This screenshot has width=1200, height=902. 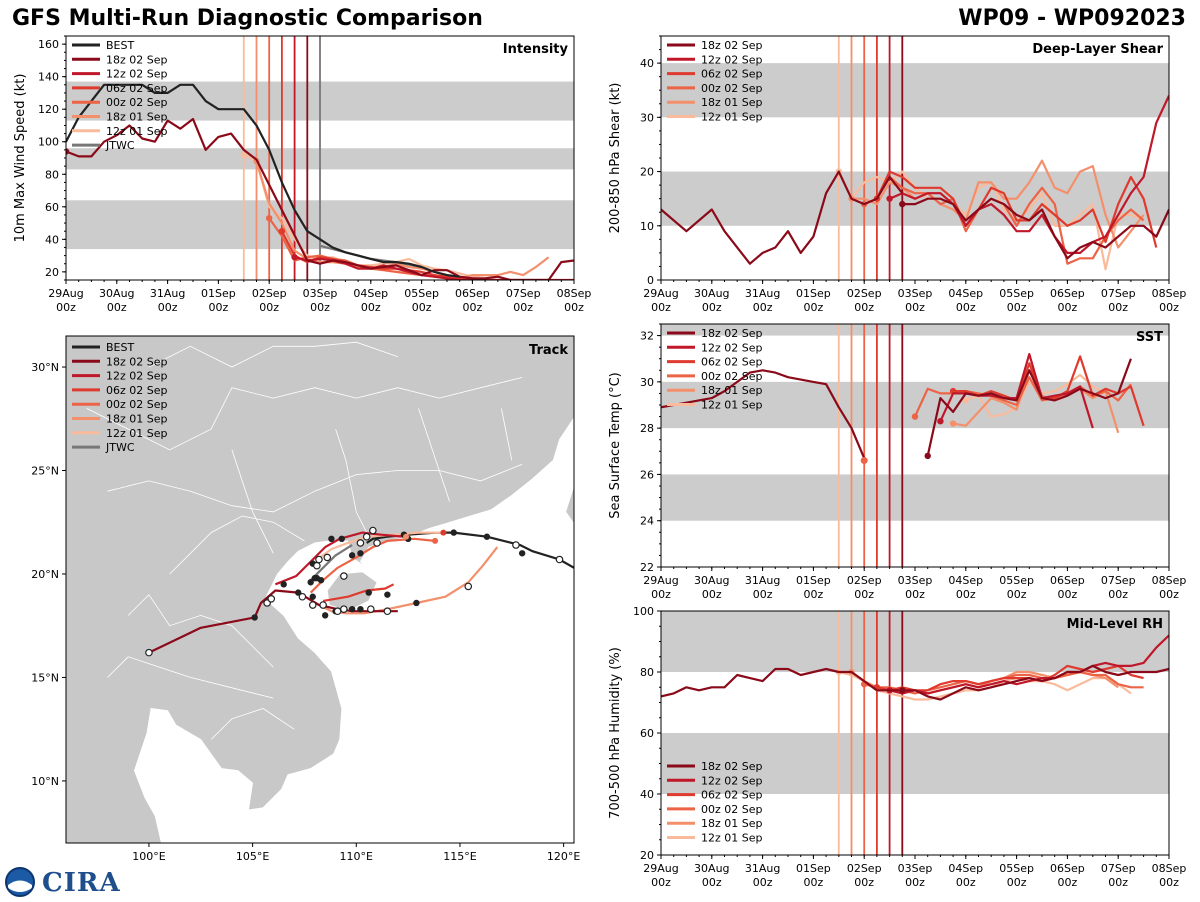 What do you see at coordinates (62, 882) in the screenshot?
I see `cira-logo: CIRA` at bounding box center [62, 882].